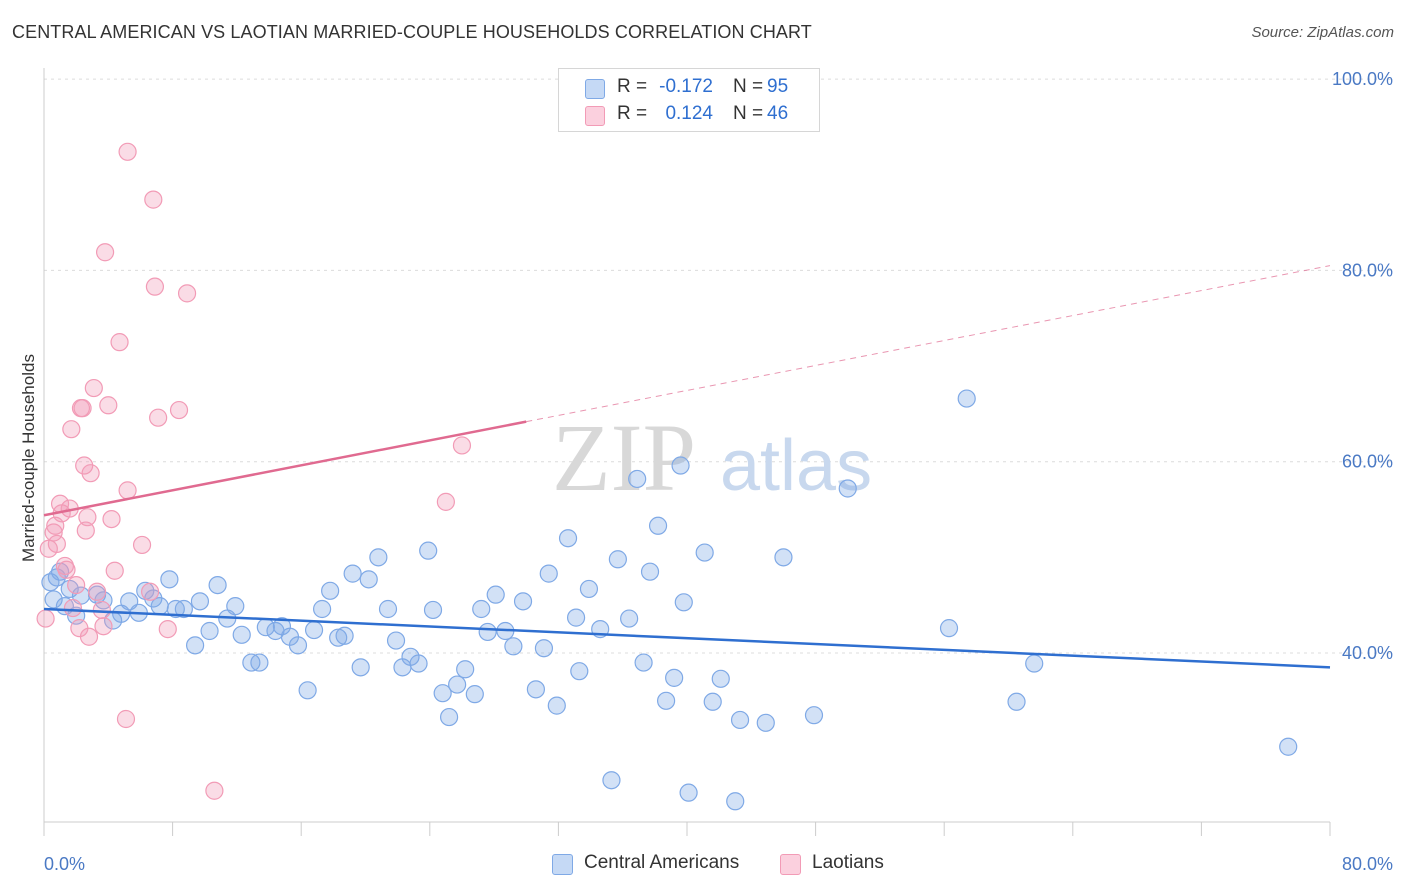 The height and width of the screenshot is (892, 1406). Describe the element at coordinates (1367, 270) in the screenshot. I see `y-tick-label: 80.0%` at that location.